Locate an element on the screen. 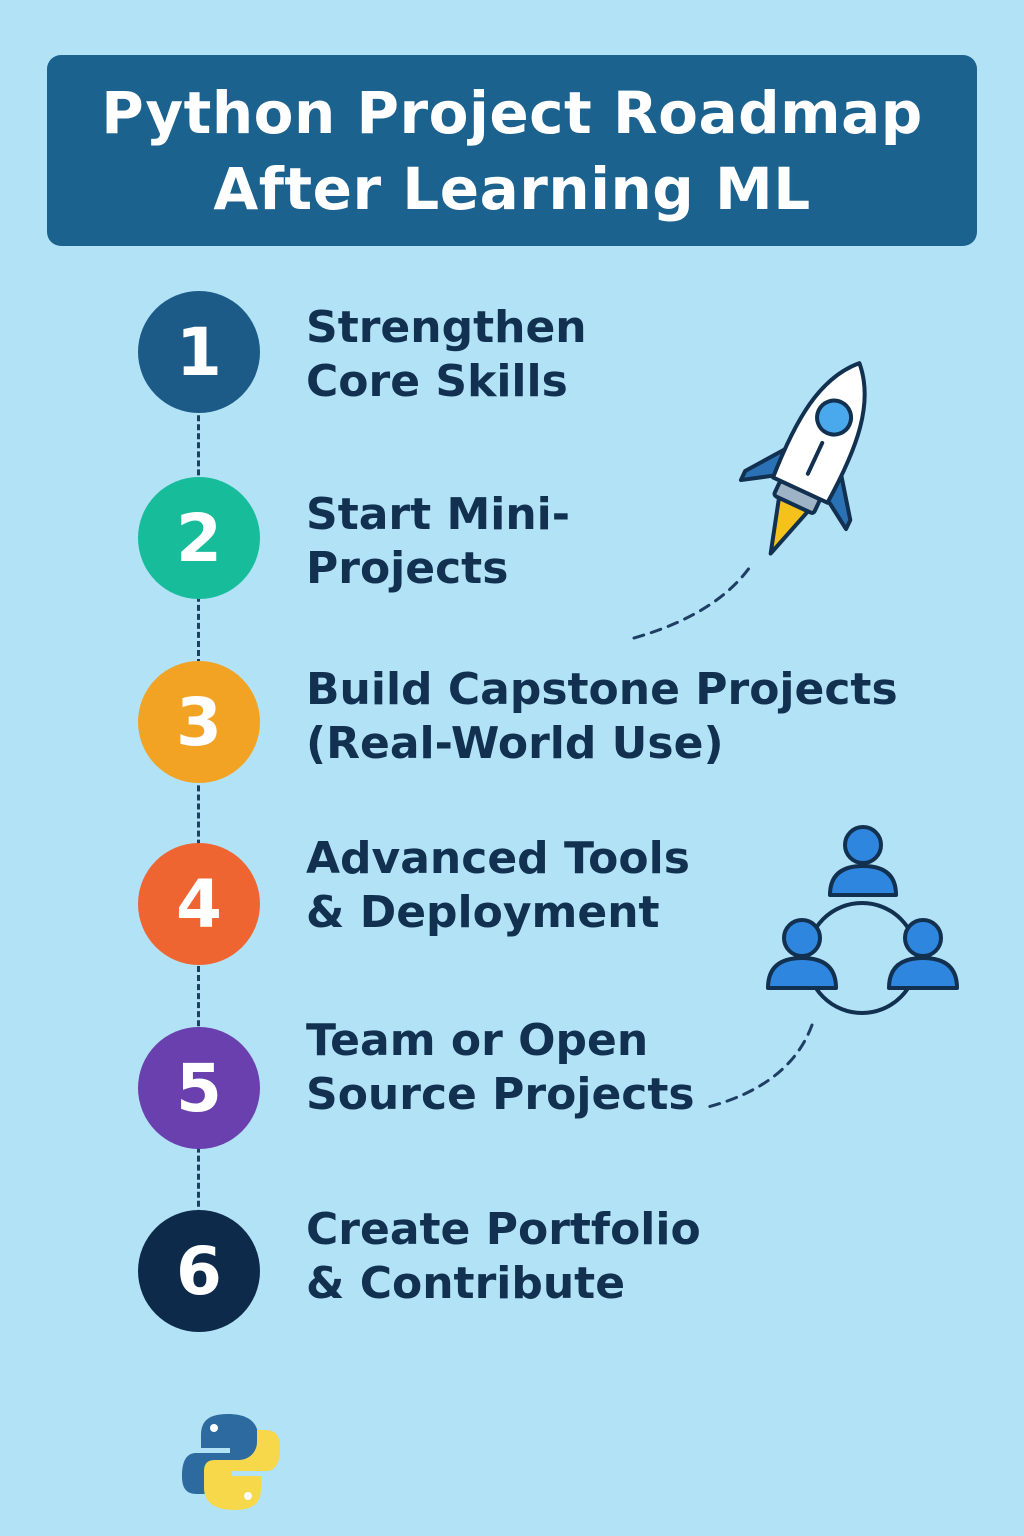 This screenshot has height=1536, width=1024. step-3-label: Build Capstone Projects (Real-World Use) is located at coordinates (631, 717).